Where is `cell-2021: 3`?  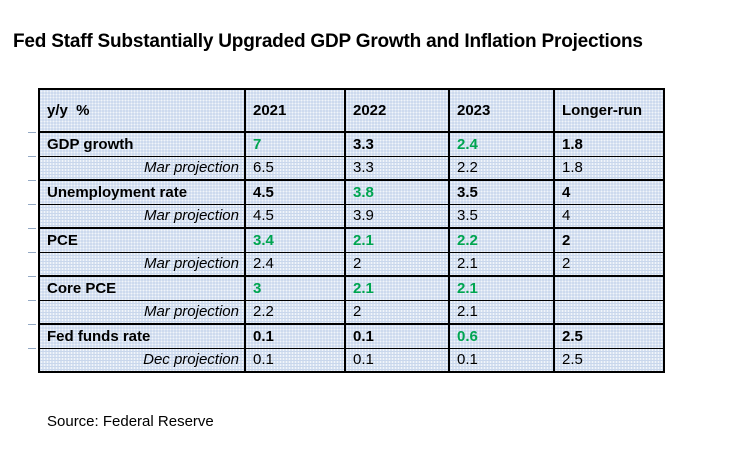 cell-2021: 3 is located at coordinates (295, 288).